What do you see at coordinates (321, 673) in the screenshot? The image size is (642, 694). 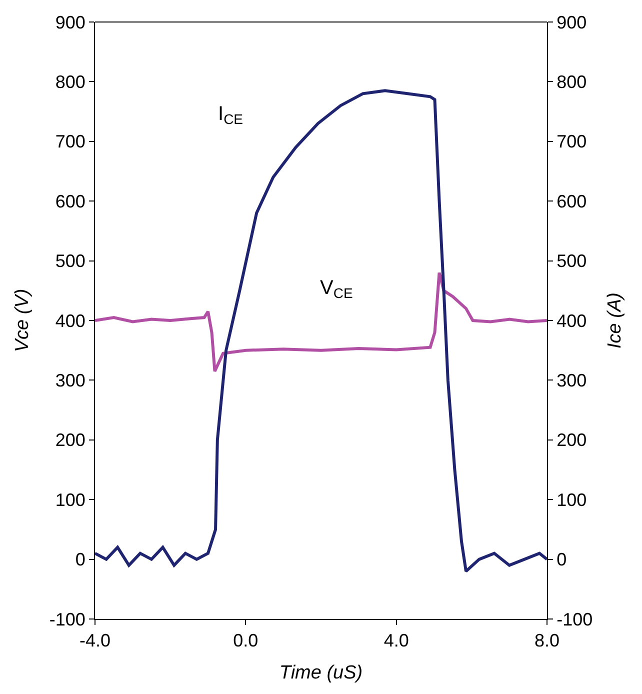 I see `x-axis-title: Time (uS)` at bounding box center [321, 673].